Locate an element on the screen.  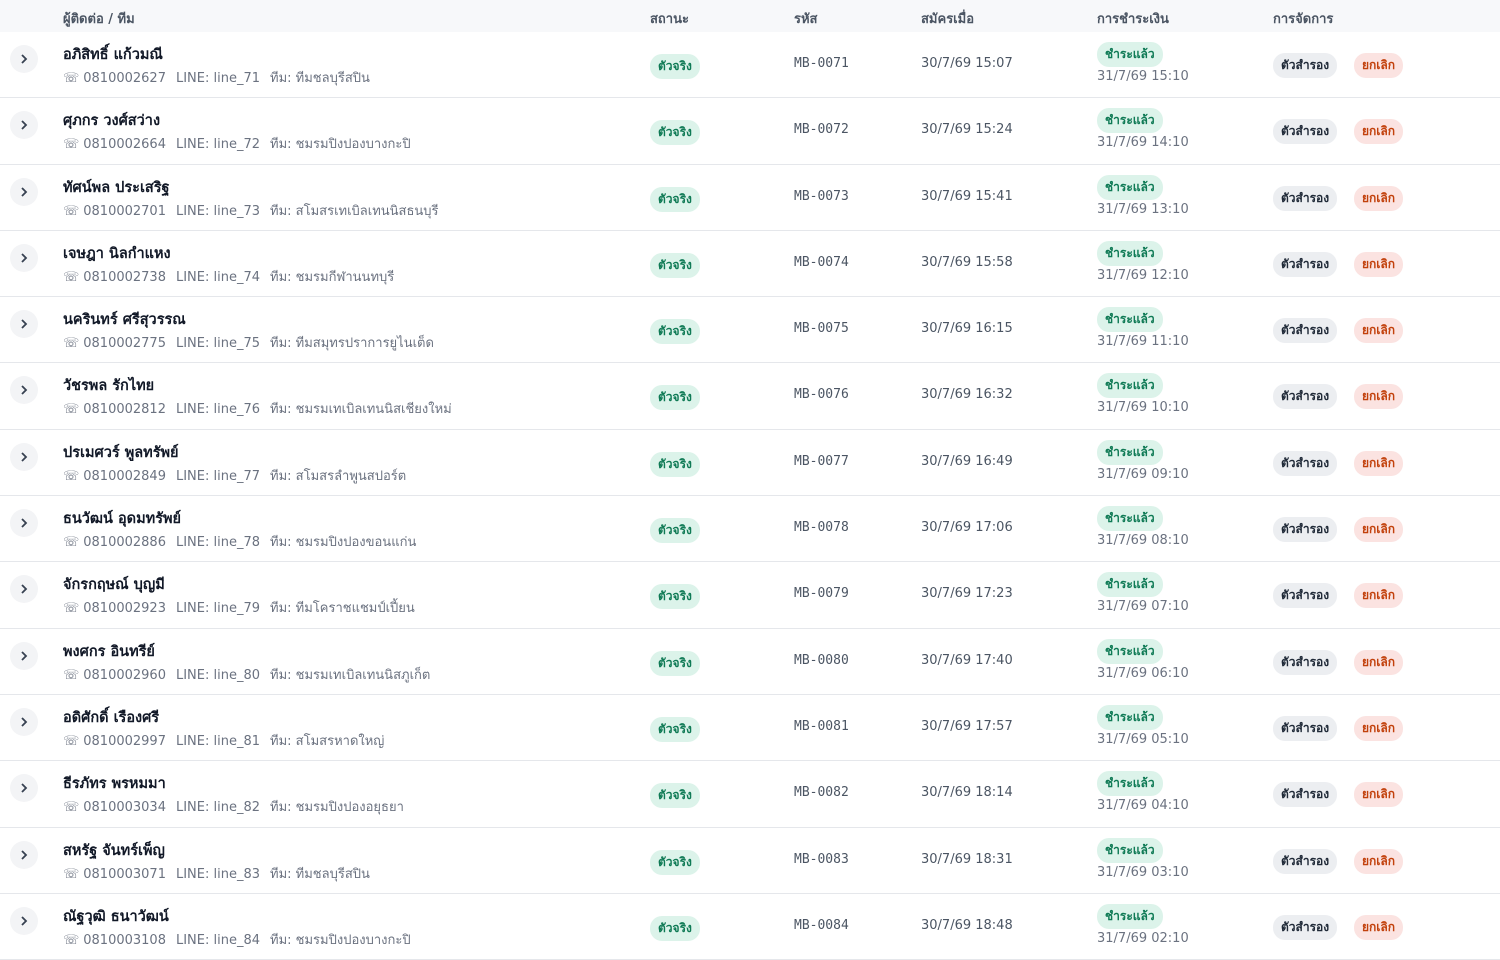
line-id: LINE: line_71 is located at coordinates (218, 78).